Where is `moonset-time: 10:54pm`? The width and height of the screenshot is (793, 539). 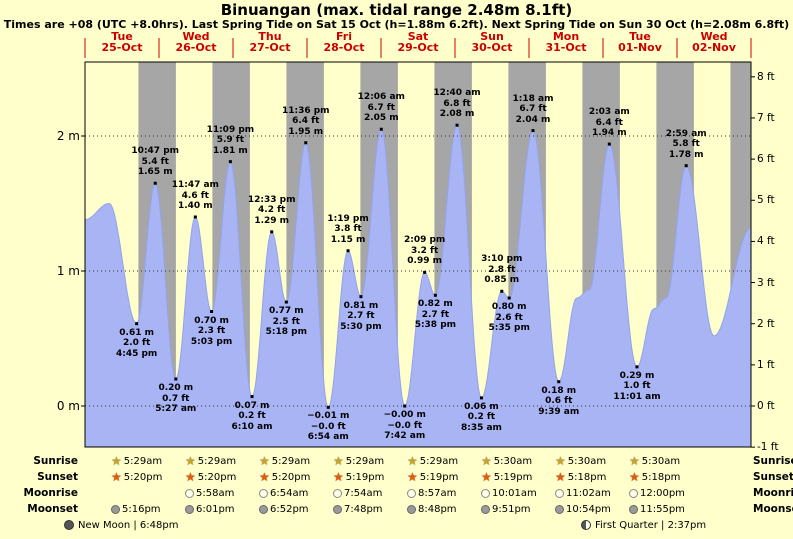
moonset-time: 10:54pm is located at coordinates (588, 509).